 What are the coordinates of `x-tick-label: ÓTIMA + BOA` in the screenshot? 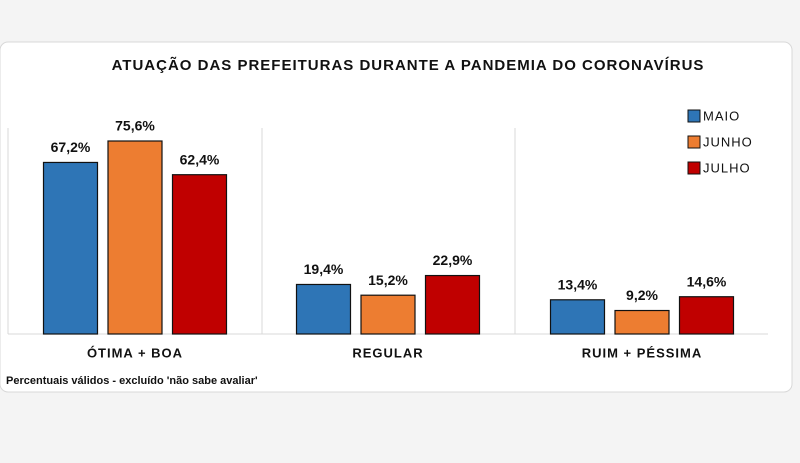 It's located at (135, 352).